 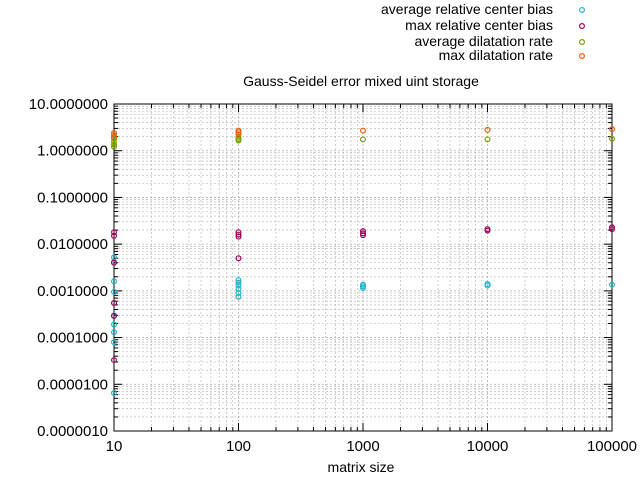 I want to click on legend-label: max relative center bias, so click(x=479, y=25).